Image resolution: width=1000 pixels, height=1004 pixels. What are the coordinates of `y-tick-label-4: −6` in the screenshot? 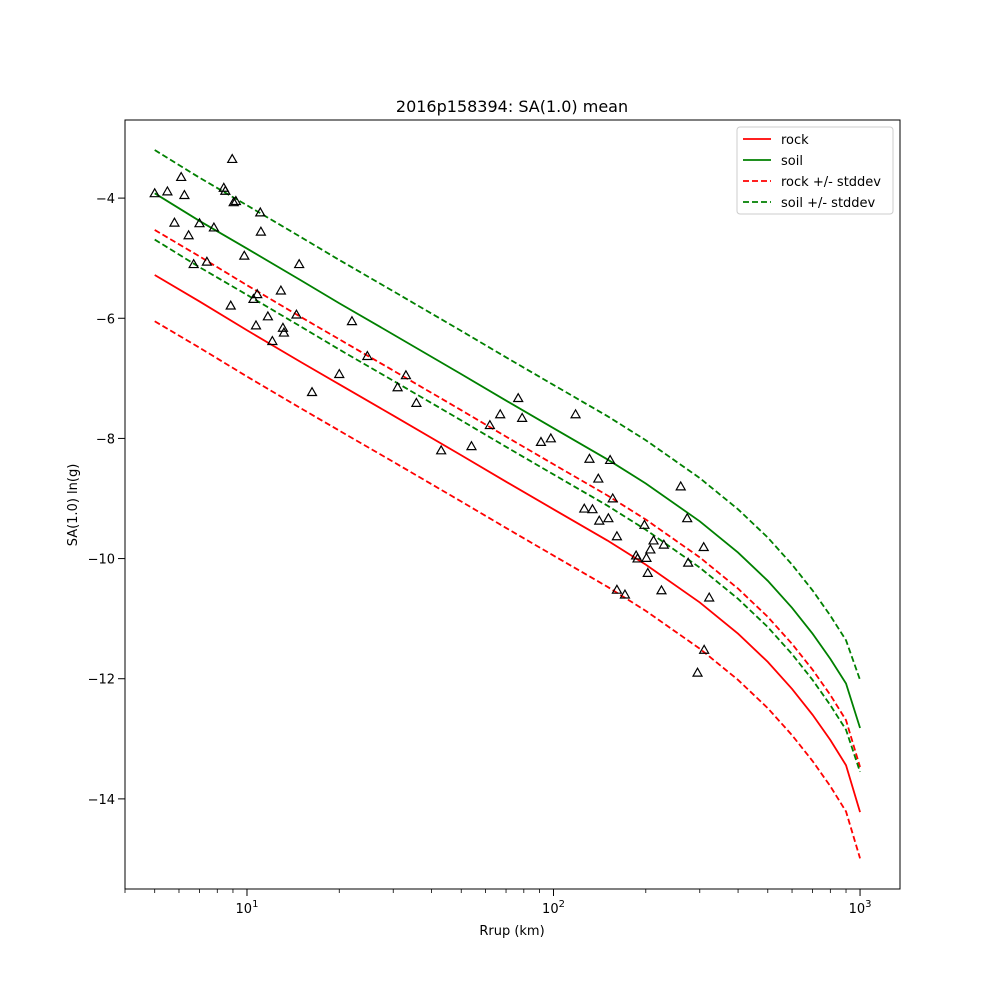 It's located at (105, 319).